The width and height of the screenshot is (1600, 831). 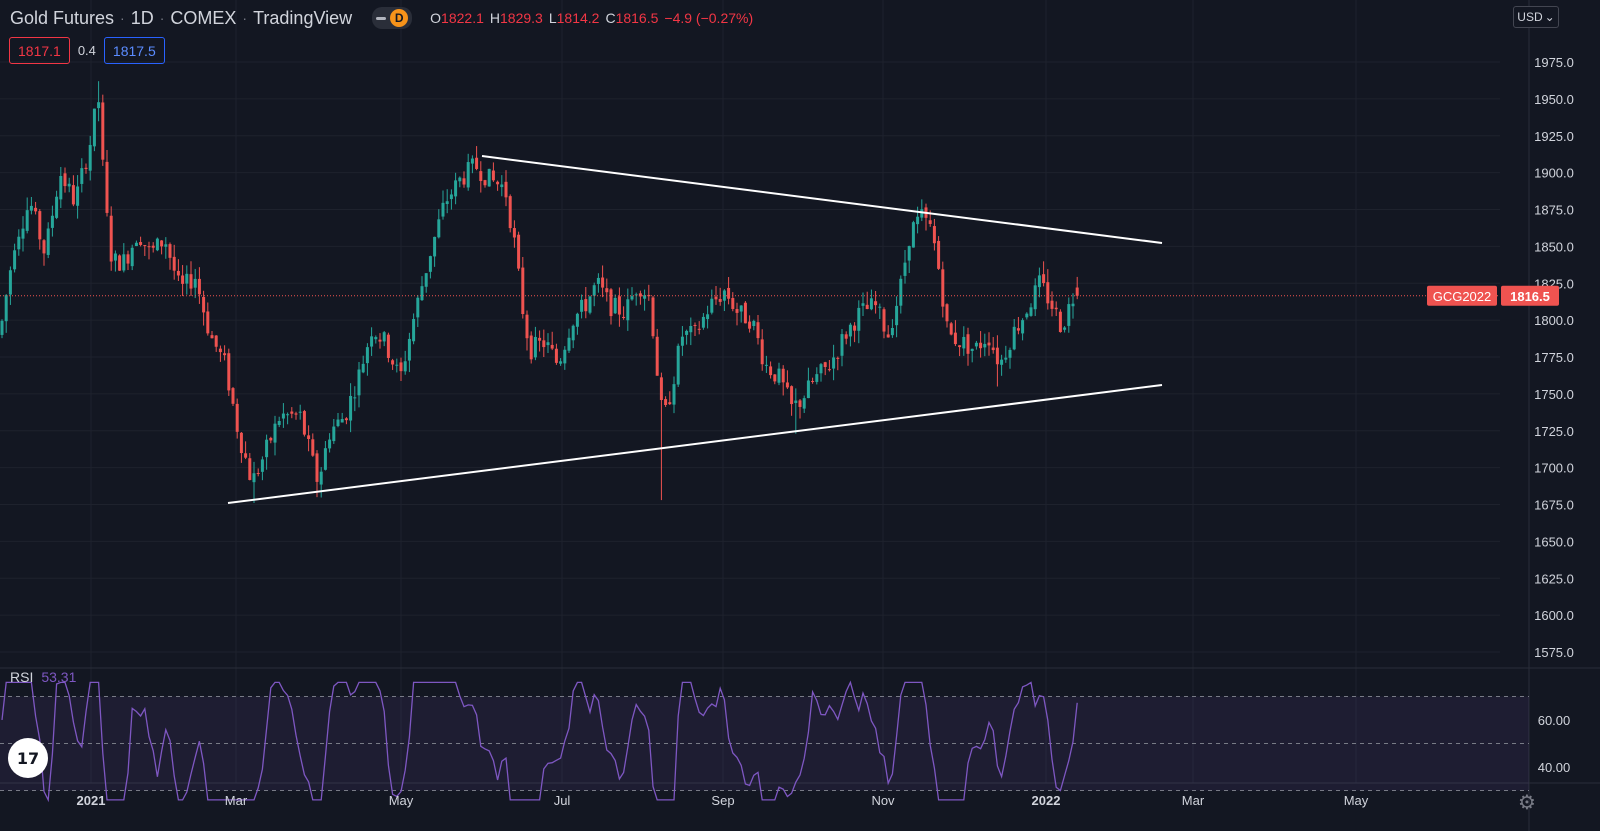 I want to click on market-status-toggle: D, so click(x=392, y=18).